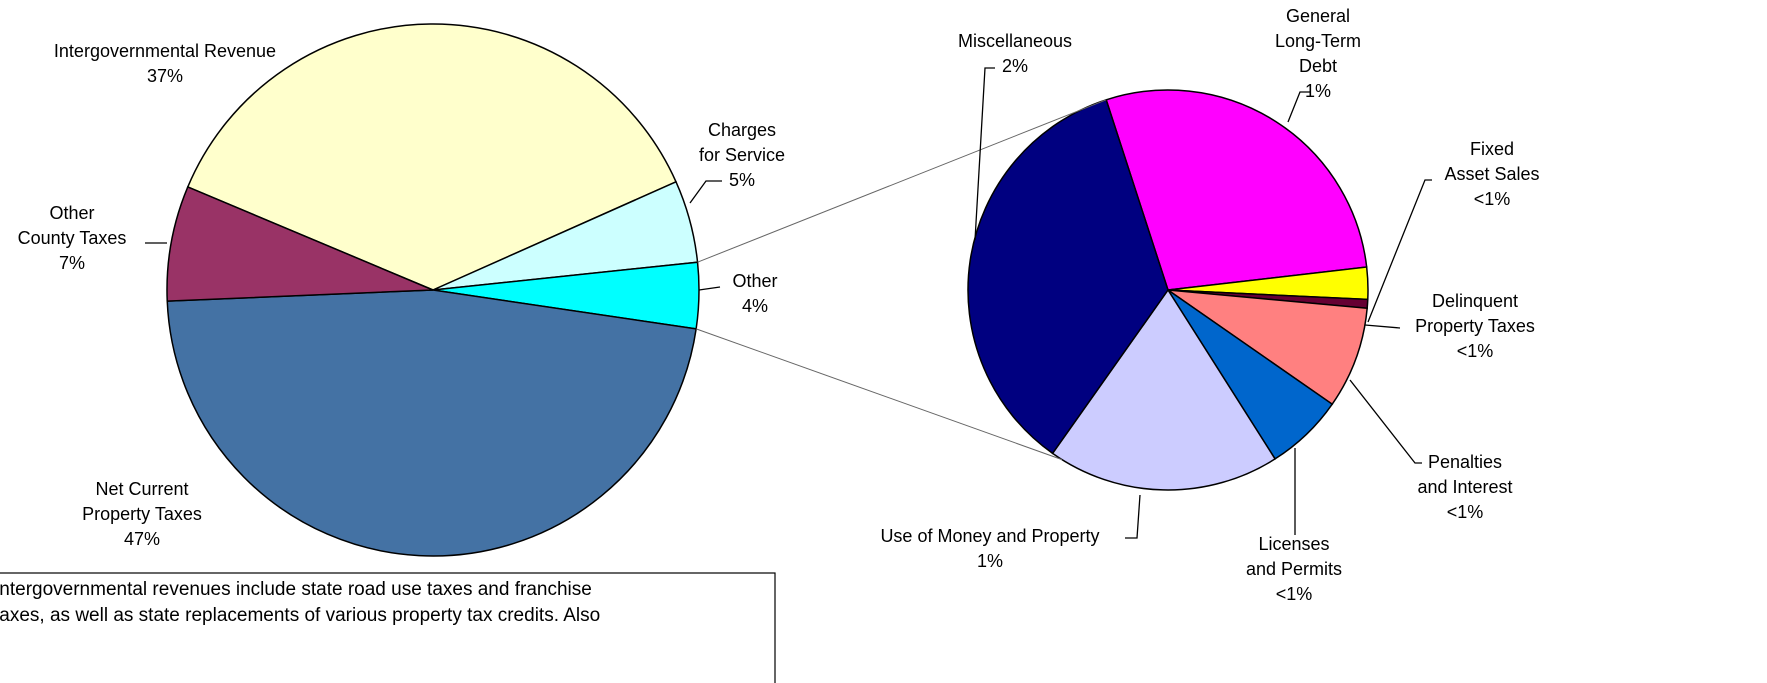  What do you see at coordinates (1318, 16) in the screenshot?
I see `slice-label: General` at bounding box center [1318, 16].